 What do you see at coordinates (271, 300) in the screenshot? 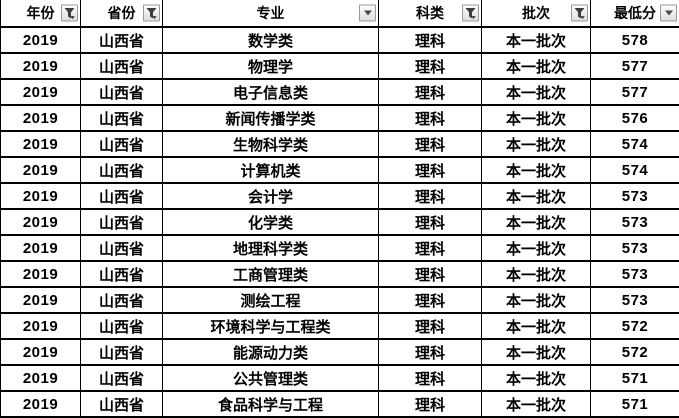
I see `cell-major: 测绘工程` at bounding box center [271, 300].